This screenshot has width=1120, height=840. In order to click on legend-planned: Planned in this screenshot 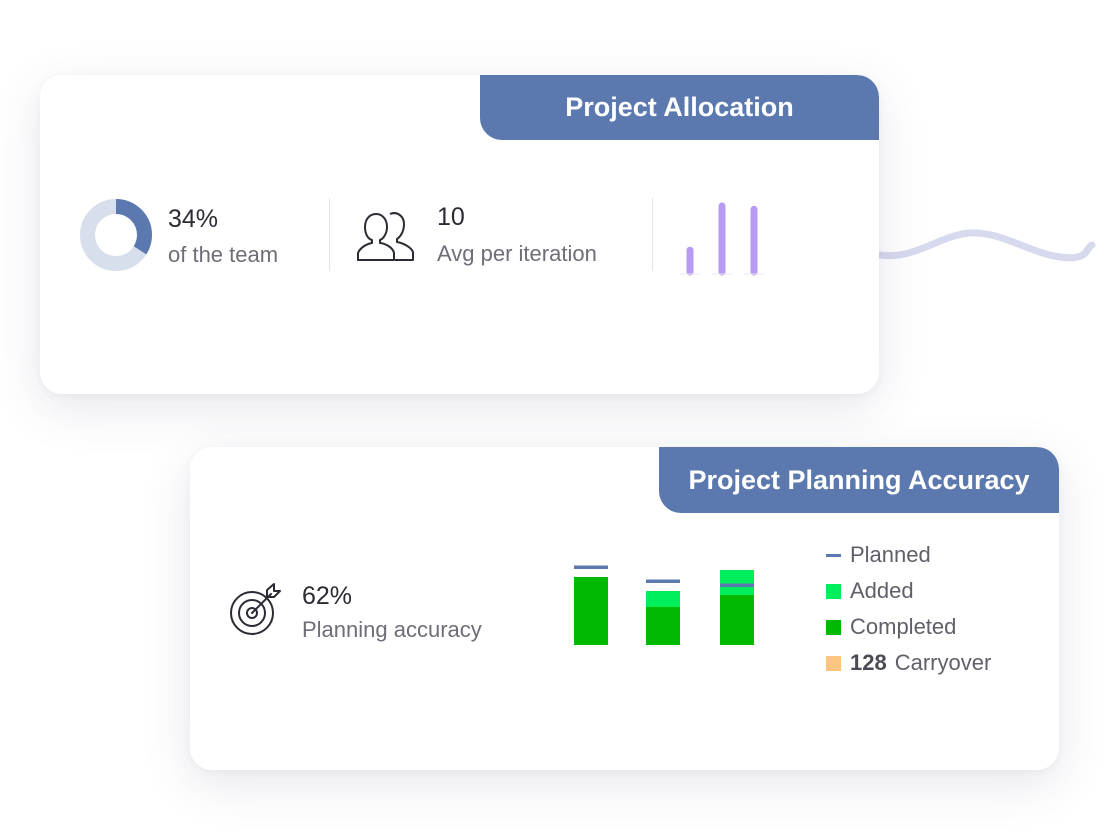, I will do `click(878, 555)`.